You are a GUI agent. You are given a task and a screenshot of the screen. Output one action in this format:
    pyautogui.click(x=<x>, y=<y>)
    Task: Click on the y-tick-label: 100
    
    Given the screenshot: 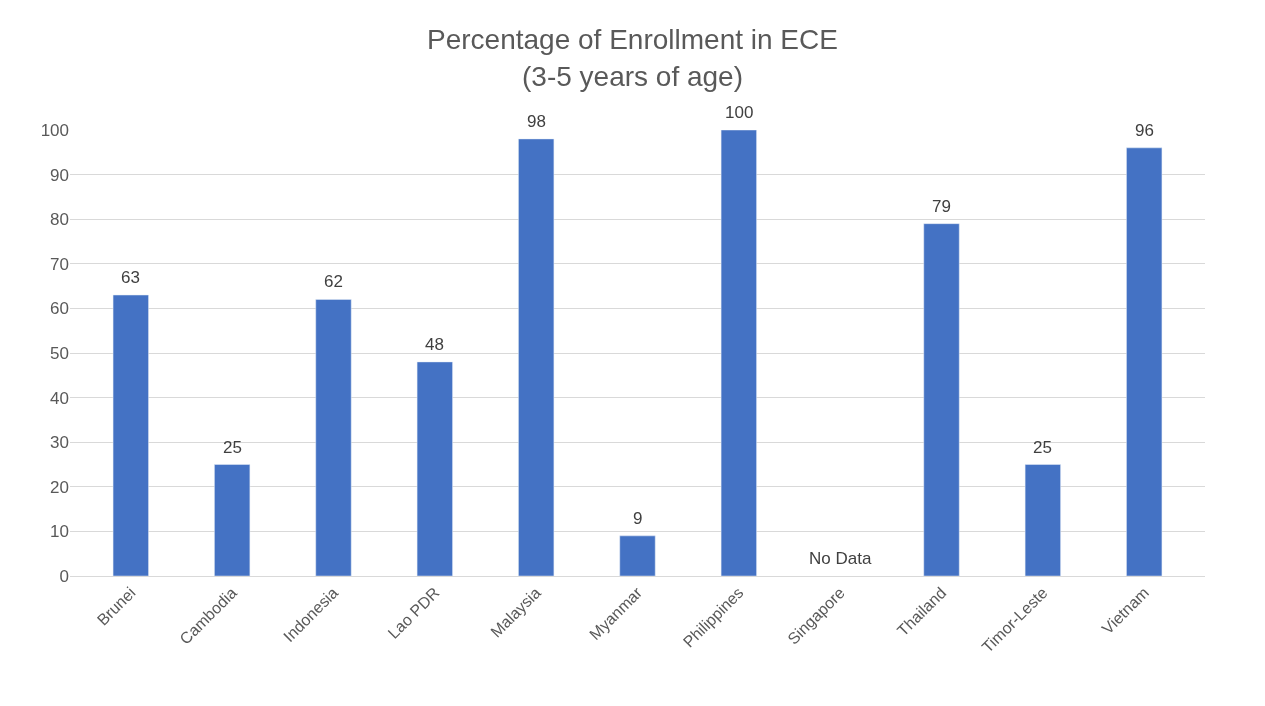 What is the action you would take?
    pyautogui.click(x=54, y=130)
    